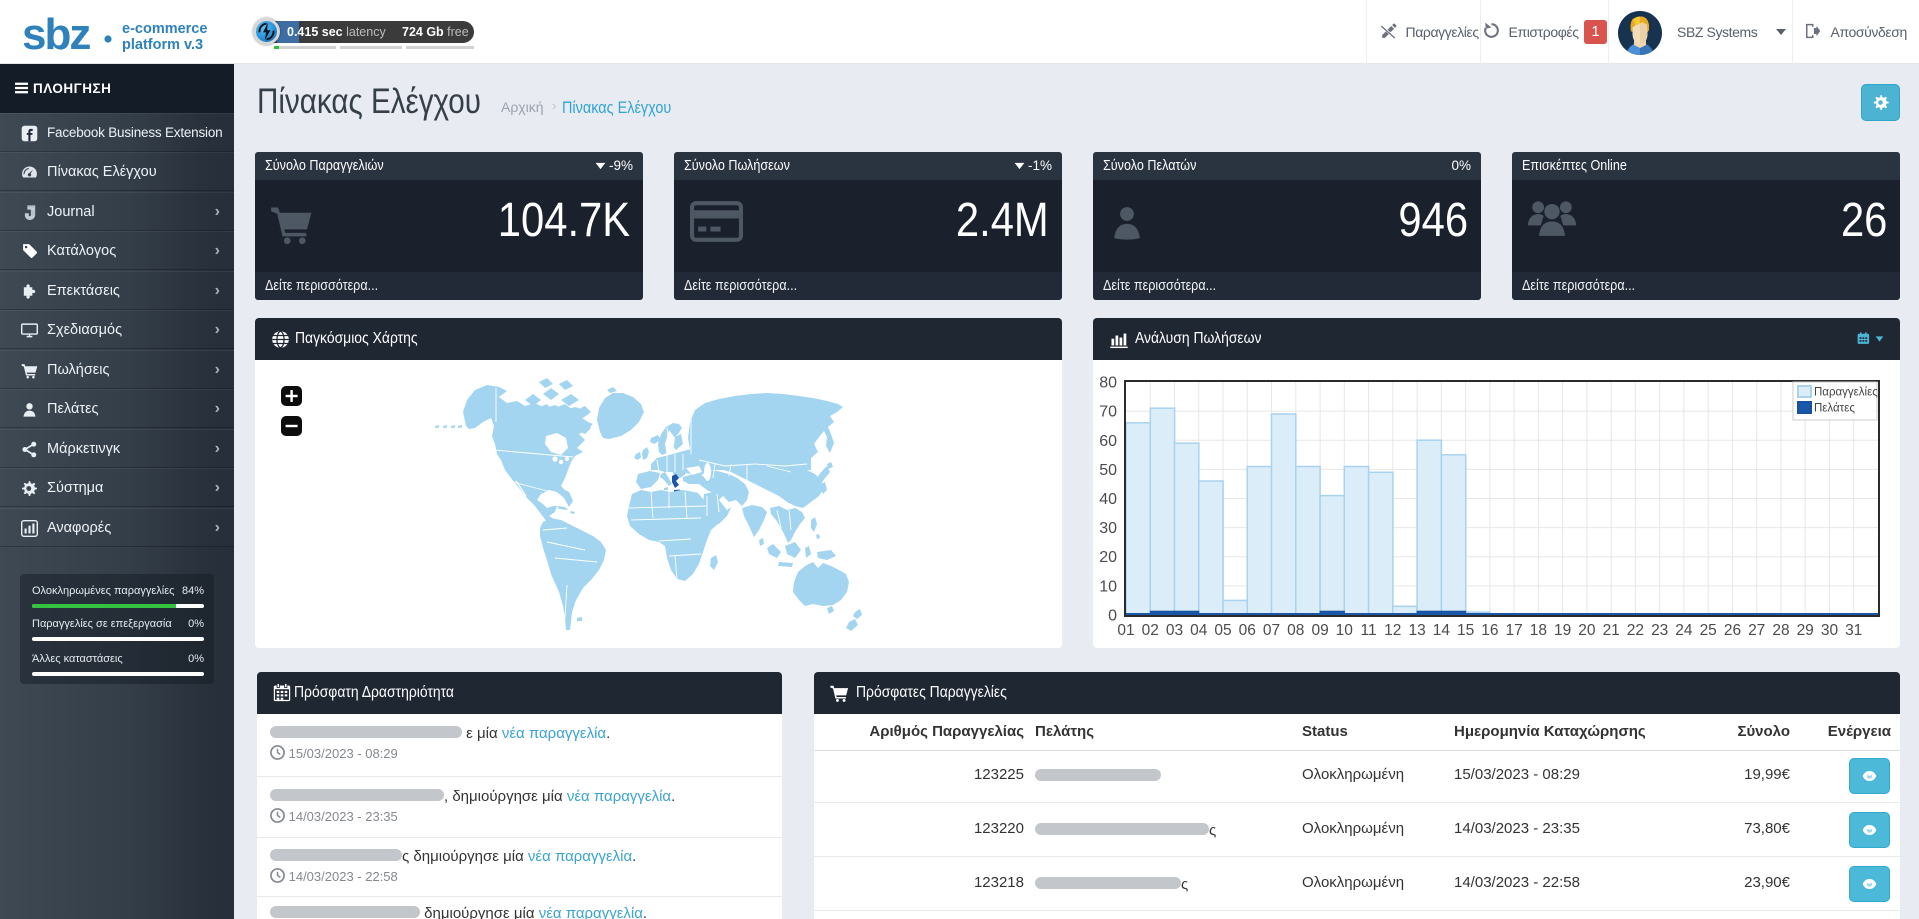 This screenshot has height=919, width=1919. Describe the element at coordinates (1416, 630) in the screenshot. I see `svg-text: 13` at that location.